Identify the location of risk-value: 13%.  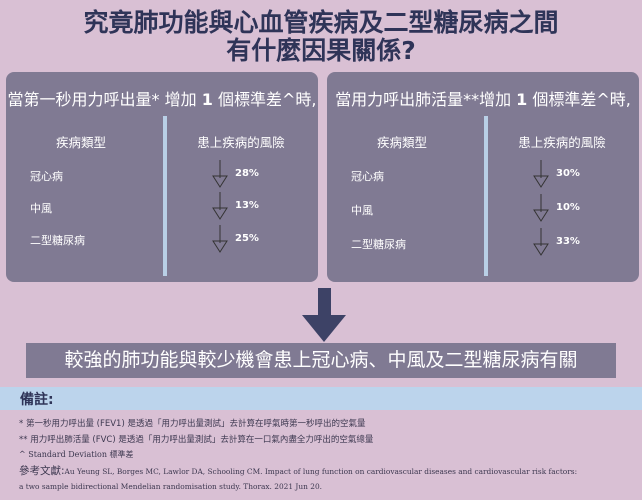
(247, 205).